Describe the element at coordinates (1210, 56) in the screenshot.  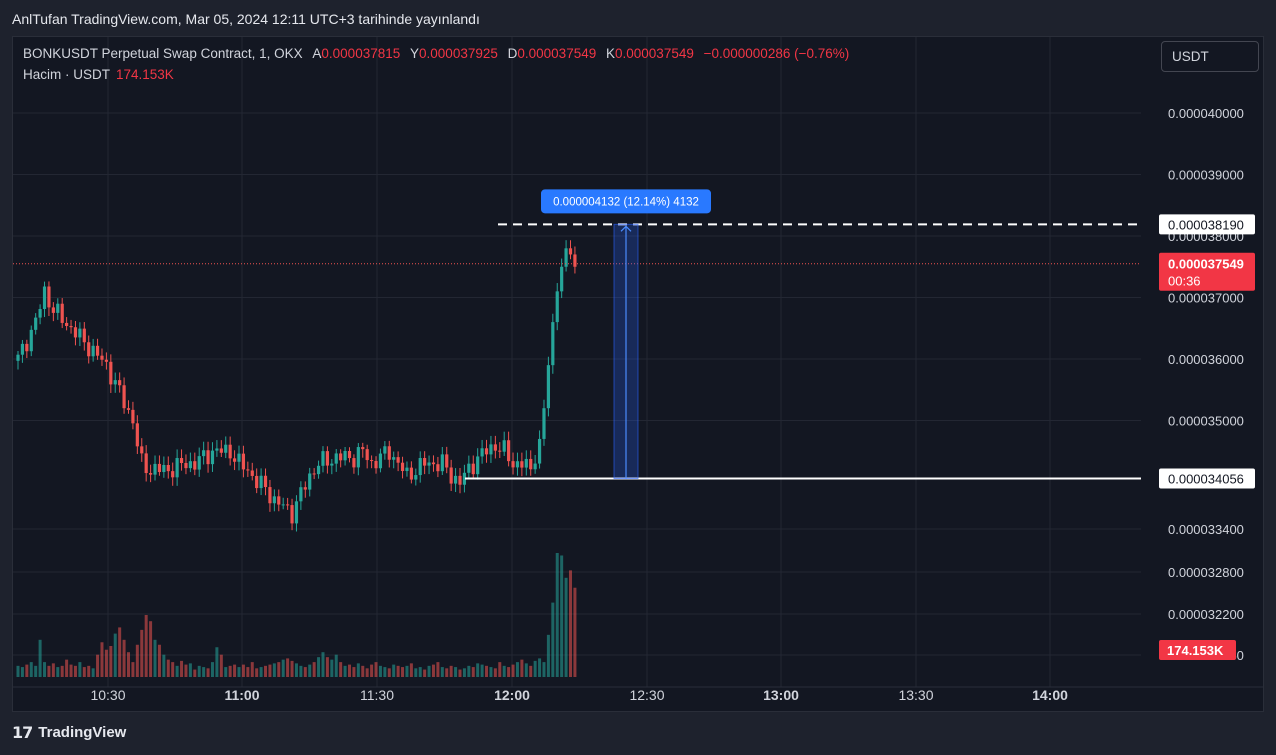
I see `currency-button: USDT` at that location.